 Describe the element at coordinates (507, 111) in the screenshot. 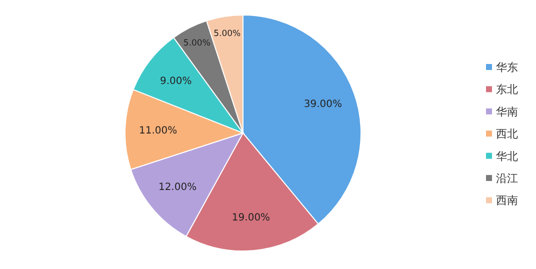

I see `legend-label: 华南` at that location.